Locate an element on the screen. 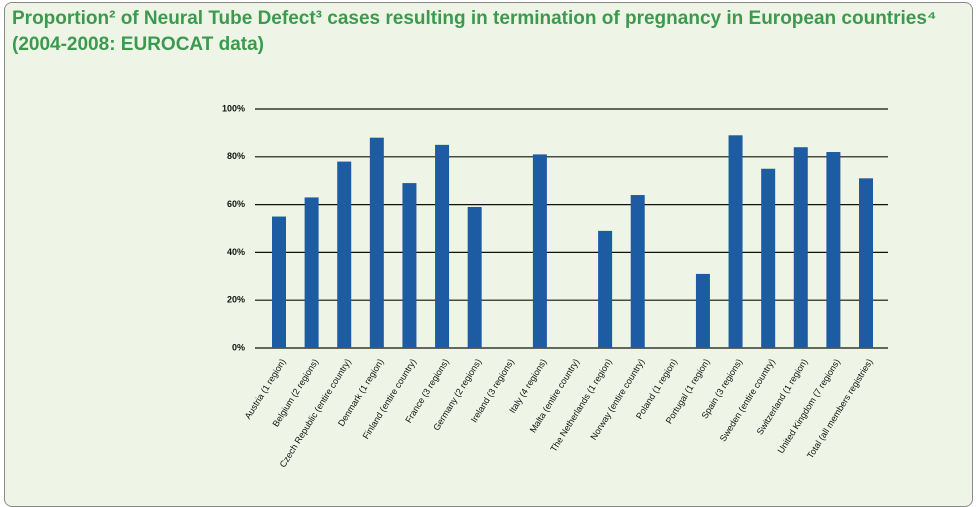  y-tick-label: 80% is located at coordinates (236, 156).